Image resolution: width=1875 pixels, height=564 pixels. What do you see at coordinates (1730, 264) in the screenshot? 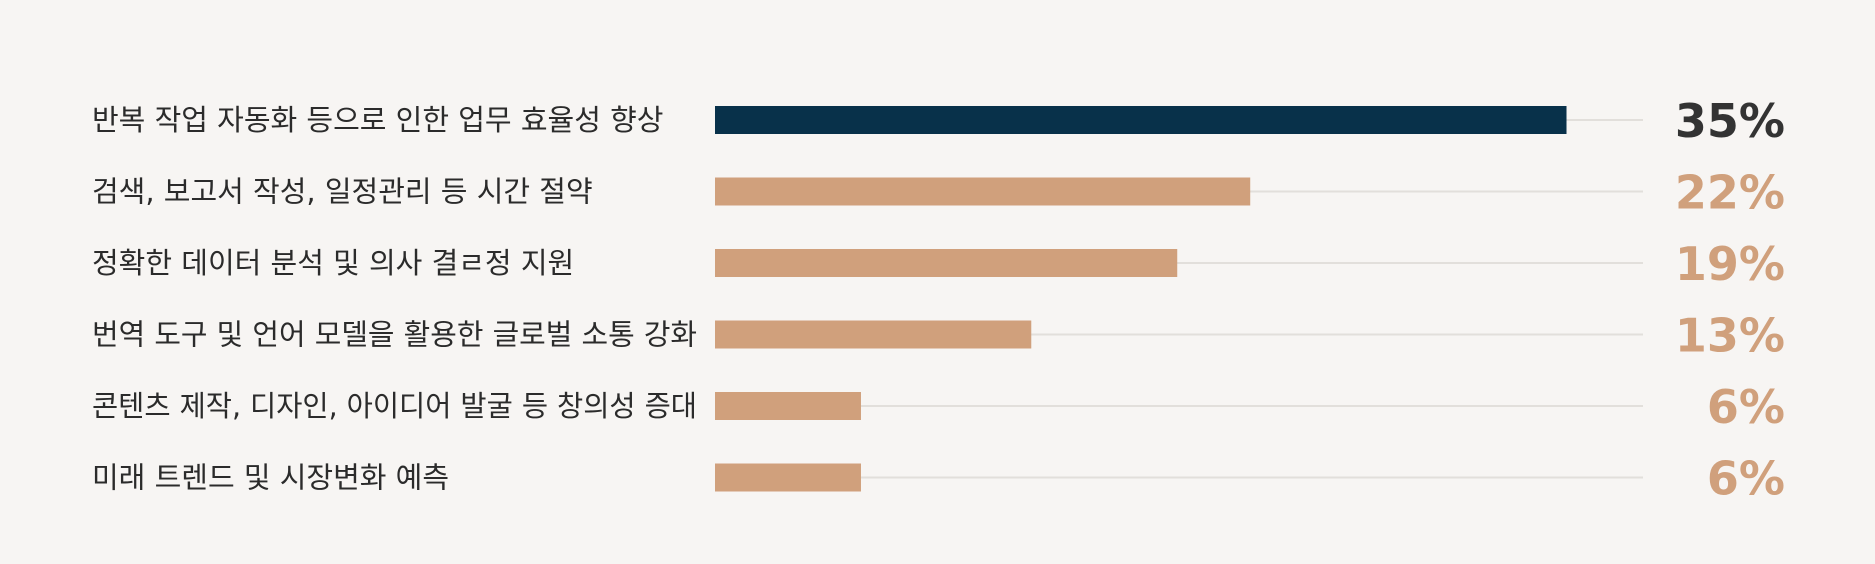
I see `value-label: 19%` at bounding box center [1730, 264].